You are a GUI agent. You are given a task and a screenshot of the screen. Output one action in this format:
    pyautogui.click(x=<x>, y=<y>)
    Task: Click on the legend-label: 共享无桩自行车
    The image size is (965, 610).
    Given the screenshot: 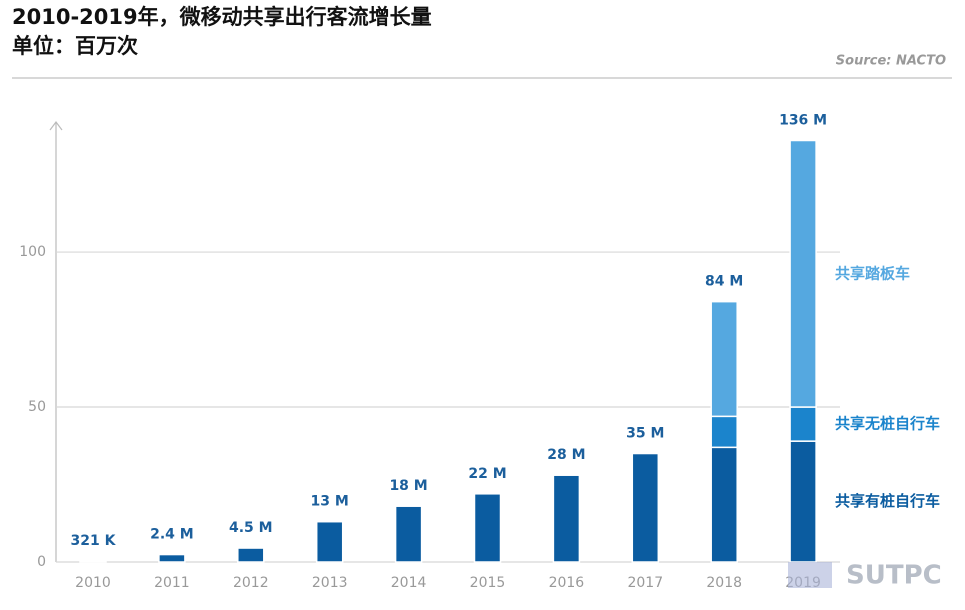 What is the action you would take?
    pyautogui.click(x=887, y=424)
    